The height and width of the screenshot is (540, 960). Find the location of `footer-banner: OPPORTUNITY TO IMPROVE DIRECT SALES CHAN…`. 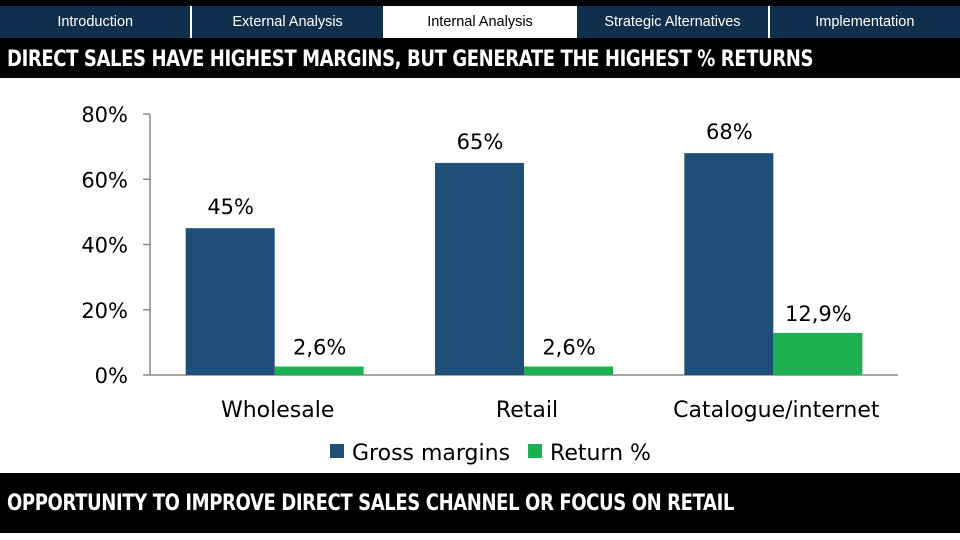

footer-banner: OPPORTUNITY TO IMPROVE DIRECT SALES CHAN… is located at coordinates (480, 503).